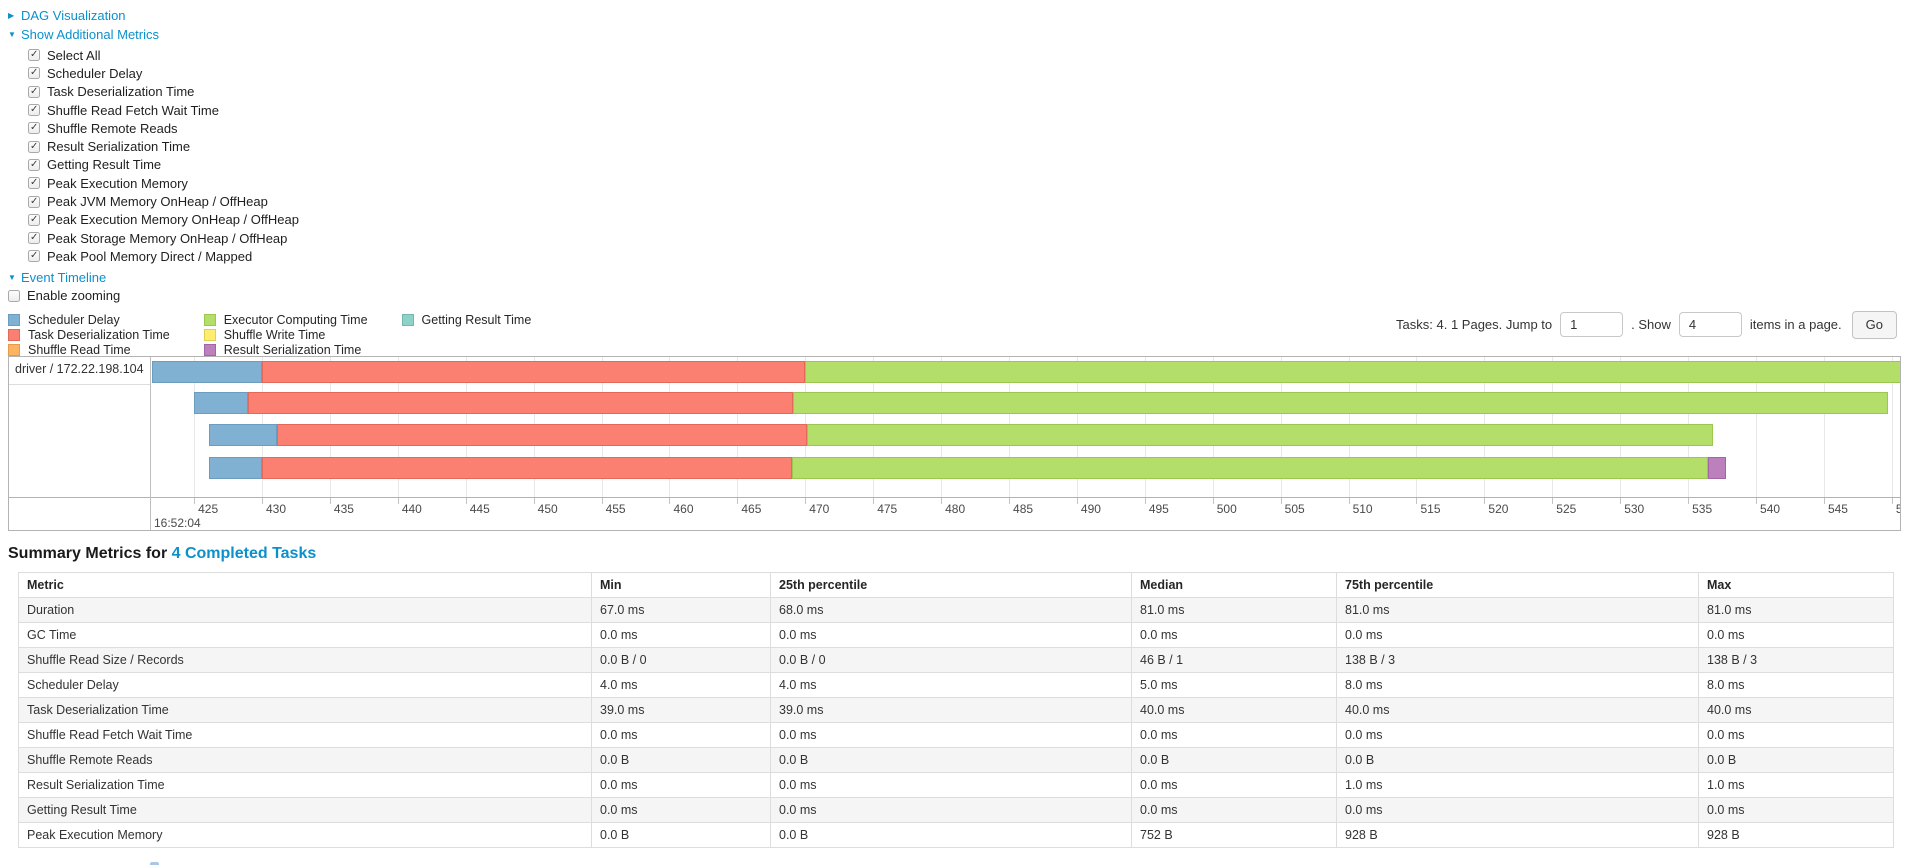  Describe the element at coordinates (957, 15) in the screenshot. I see `dag-visualization-toggle: ▶ DAG Visualization` at that location.